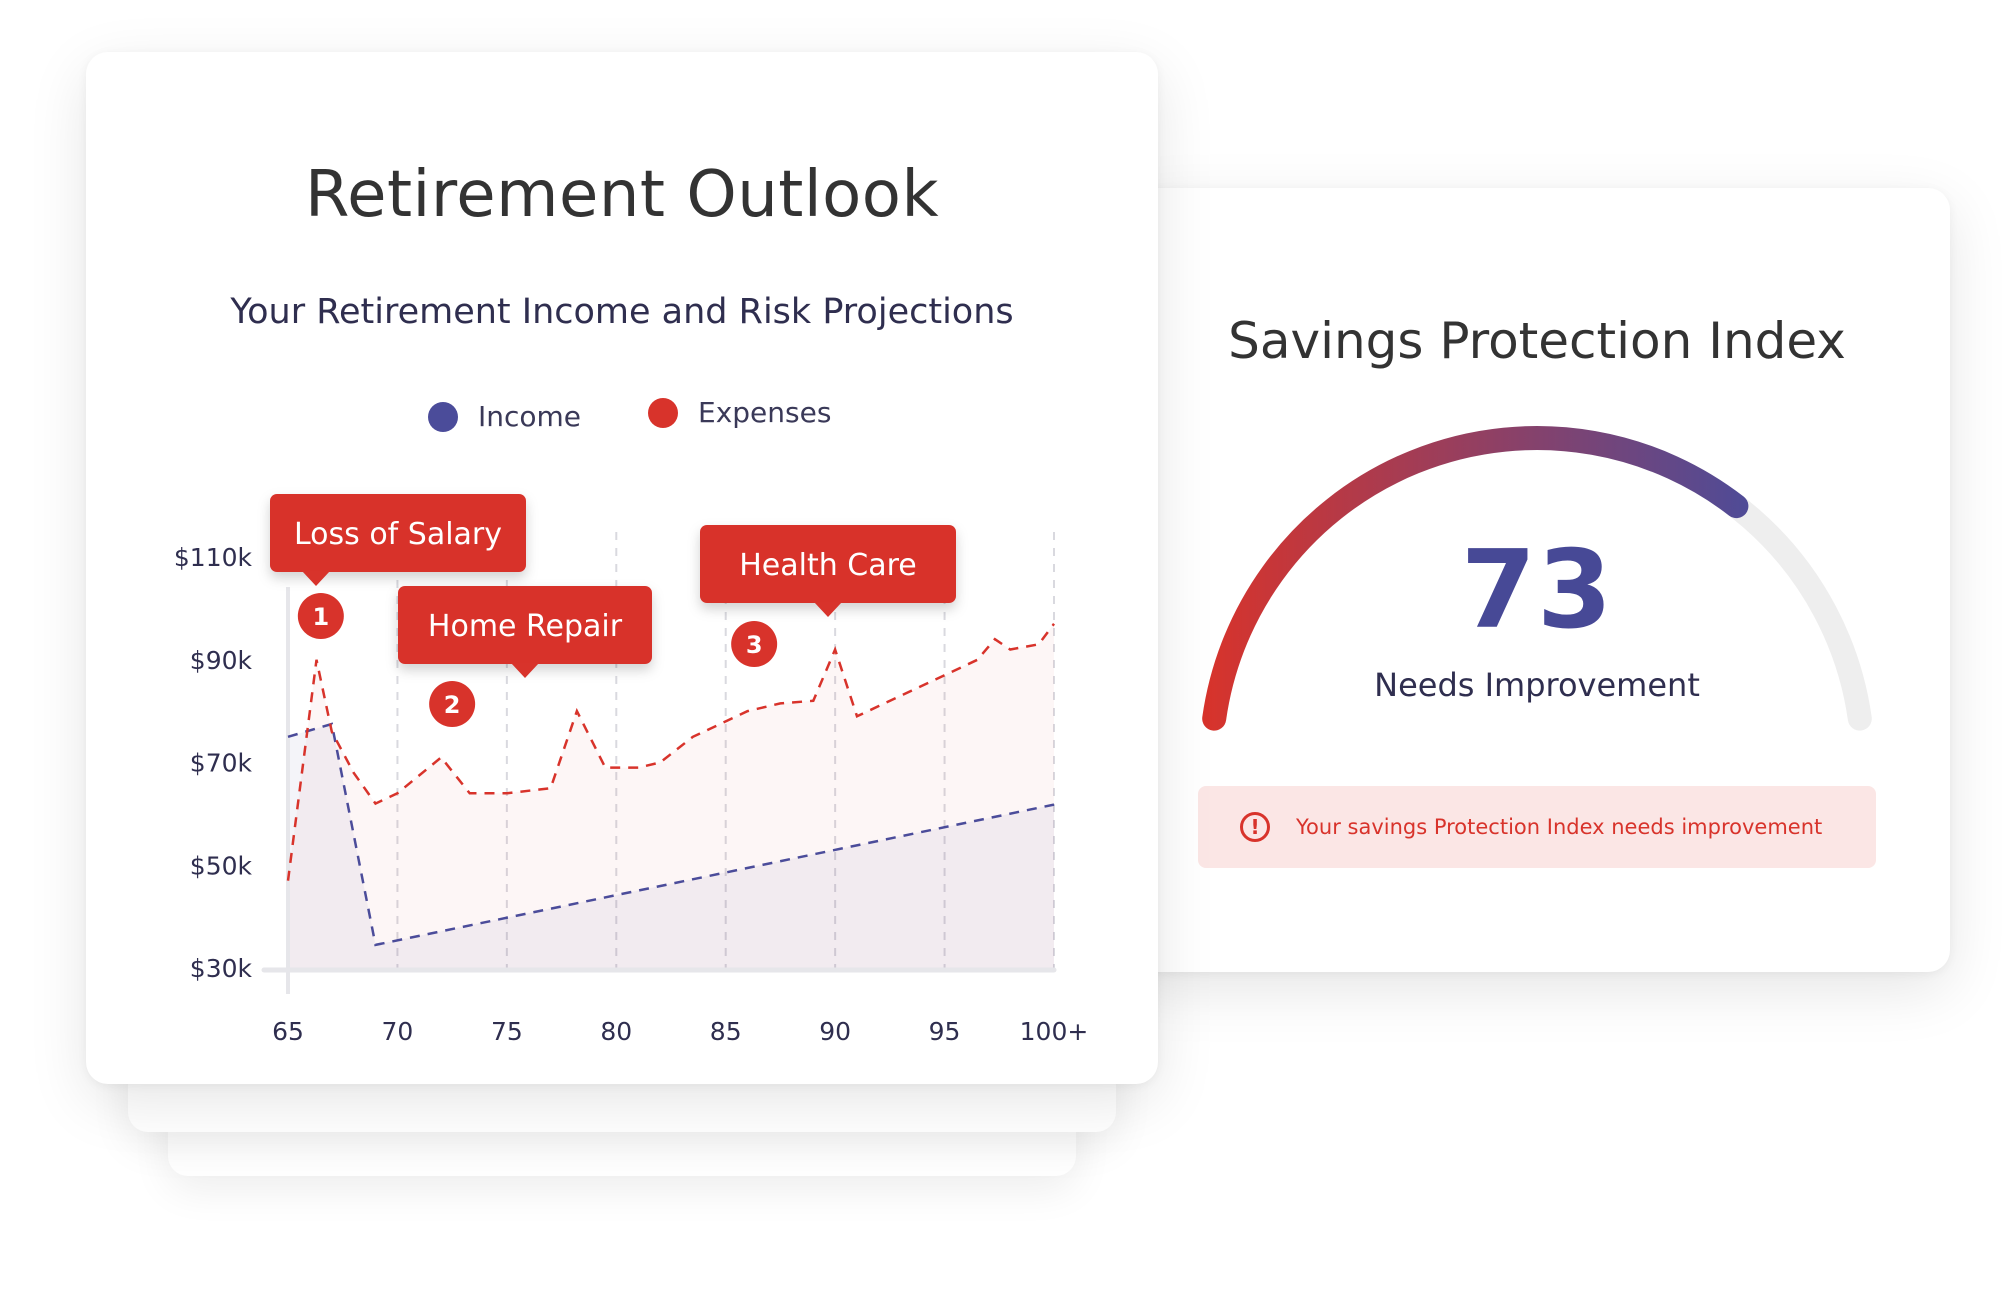 The width and height of the screenshot is (2004, 1298). Describe the element at coordinates (221, 865) in the screenshot. I see `y-tick-label: $50k` at that location.